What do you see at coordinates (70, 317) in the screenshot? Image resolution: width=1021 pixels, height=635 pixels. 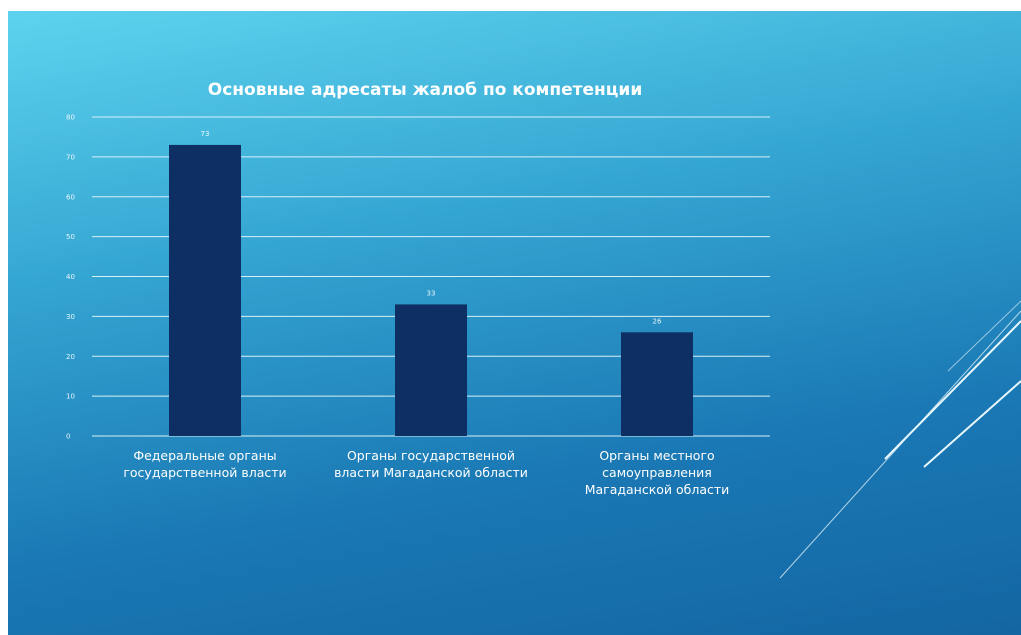 I see `y-tick-label: 30` at bounding box center [70, 317].